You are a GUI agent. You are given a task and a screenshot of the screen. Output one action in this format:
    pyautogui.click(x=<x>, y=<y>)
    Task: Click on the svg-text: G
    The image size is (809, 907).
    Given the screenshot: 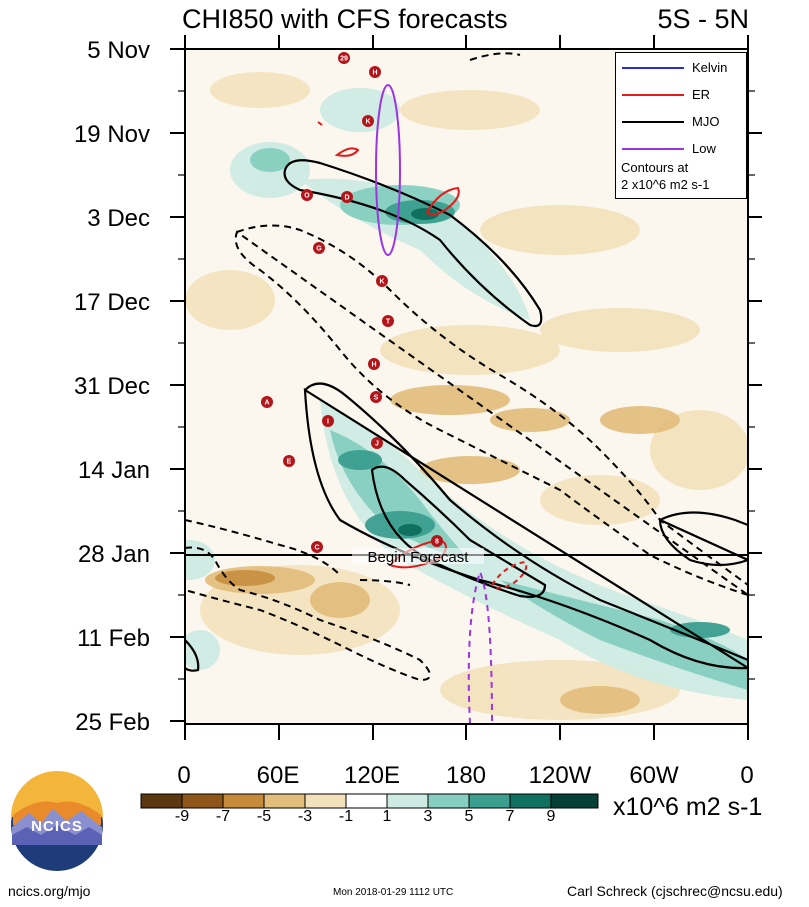 What is the action you would take?
    pyautogui.click(x=319, y=249)
    